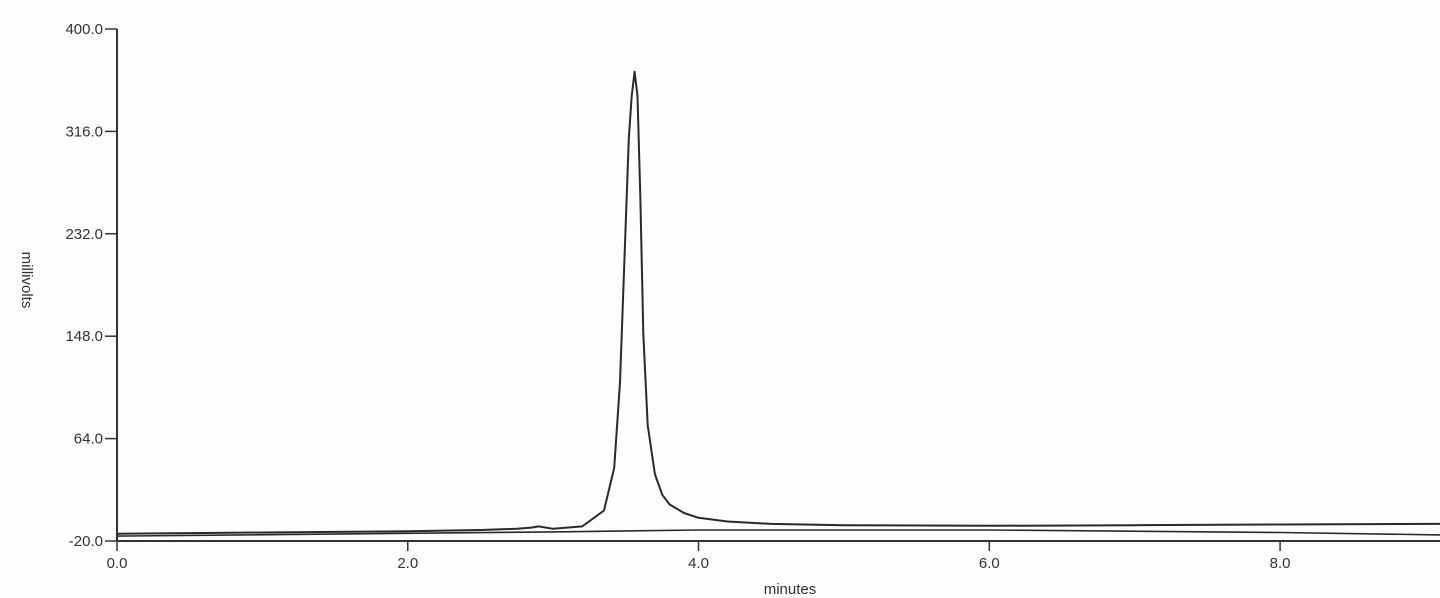 This screenshot has height=598, width=1440. What do you see at coordinates (84, 131) in the screenshot?
I see `y-tick-label: 316.0` at bounding box center [84, 131].